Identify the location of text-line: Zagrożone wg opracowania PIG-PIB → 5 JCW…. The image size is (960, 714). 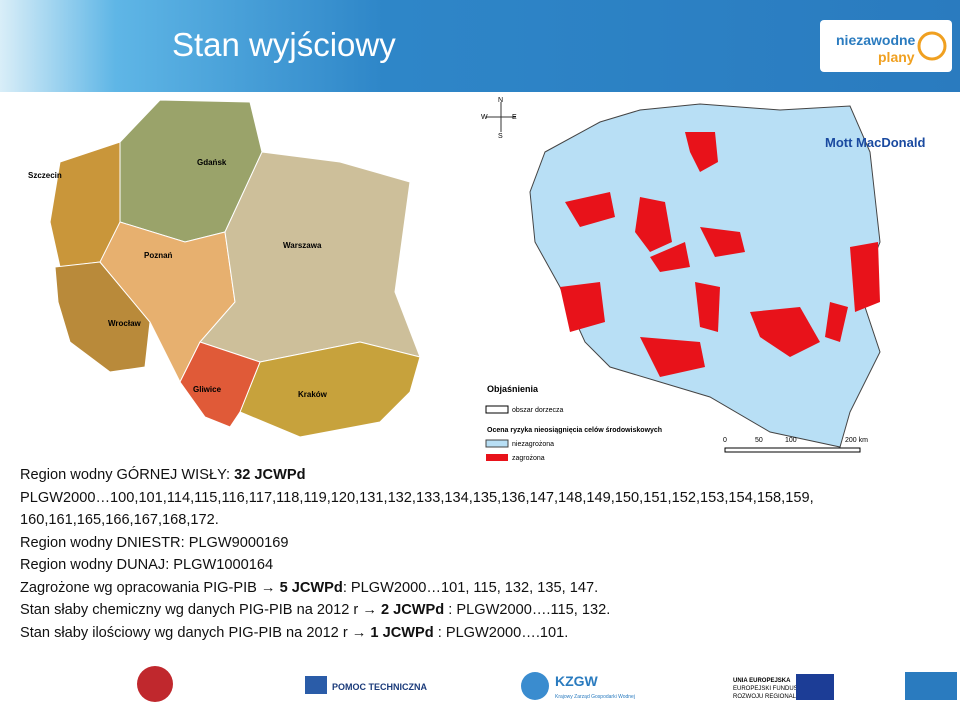
(417, 588).